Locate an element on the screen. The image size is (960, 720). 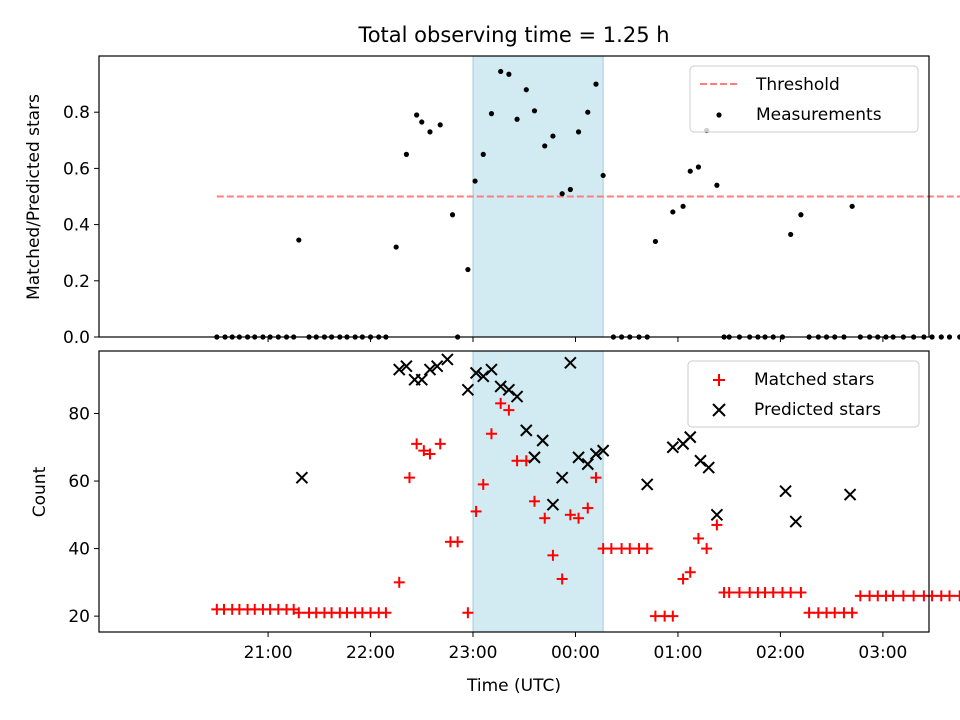
top-y-tick-label: 0.2 is located at coordinates (76, 282).